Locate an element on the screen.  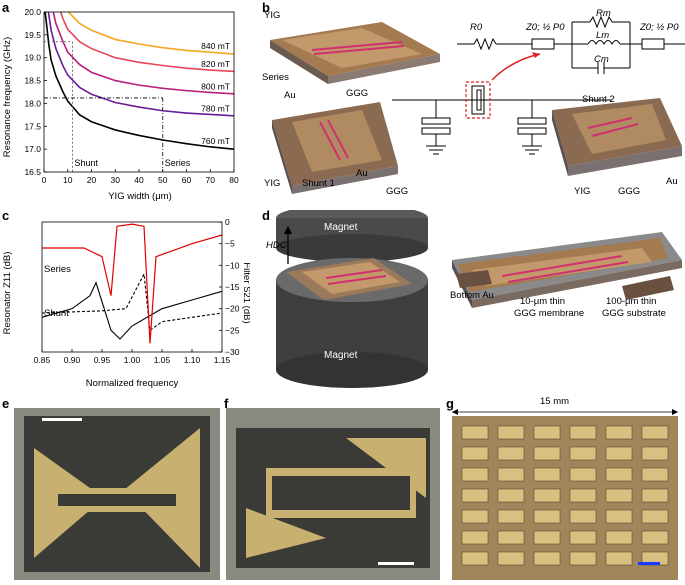
substrate-label-1: 100-μm thin is located at coordinates (631, 301).